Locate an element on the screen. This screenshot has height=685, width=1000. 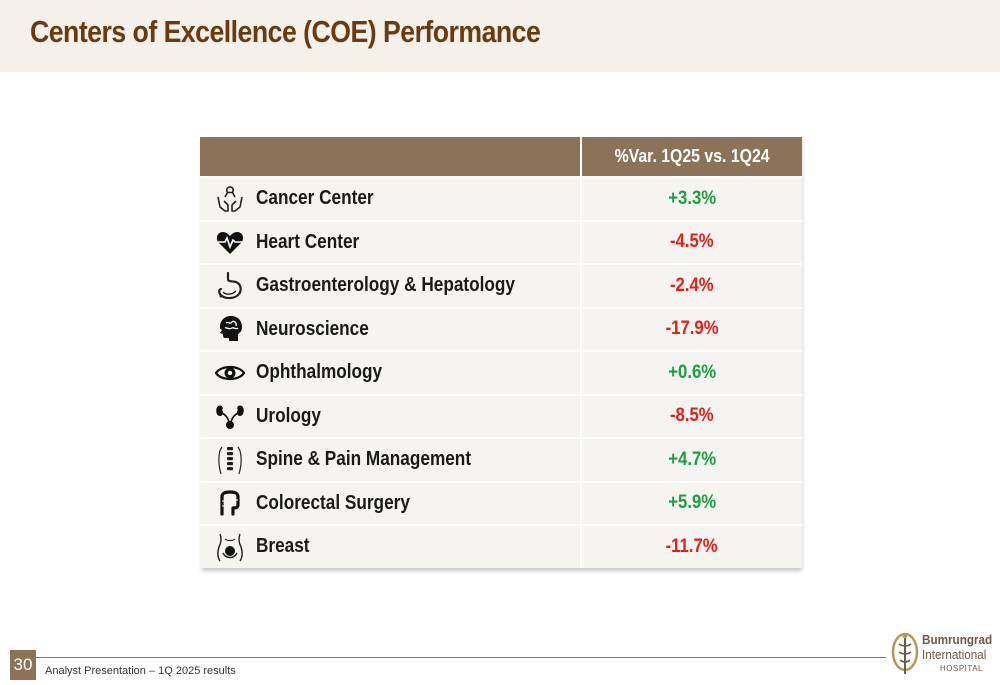
table-row: Heart Center -4.5% is located at coordinates (501, 241).